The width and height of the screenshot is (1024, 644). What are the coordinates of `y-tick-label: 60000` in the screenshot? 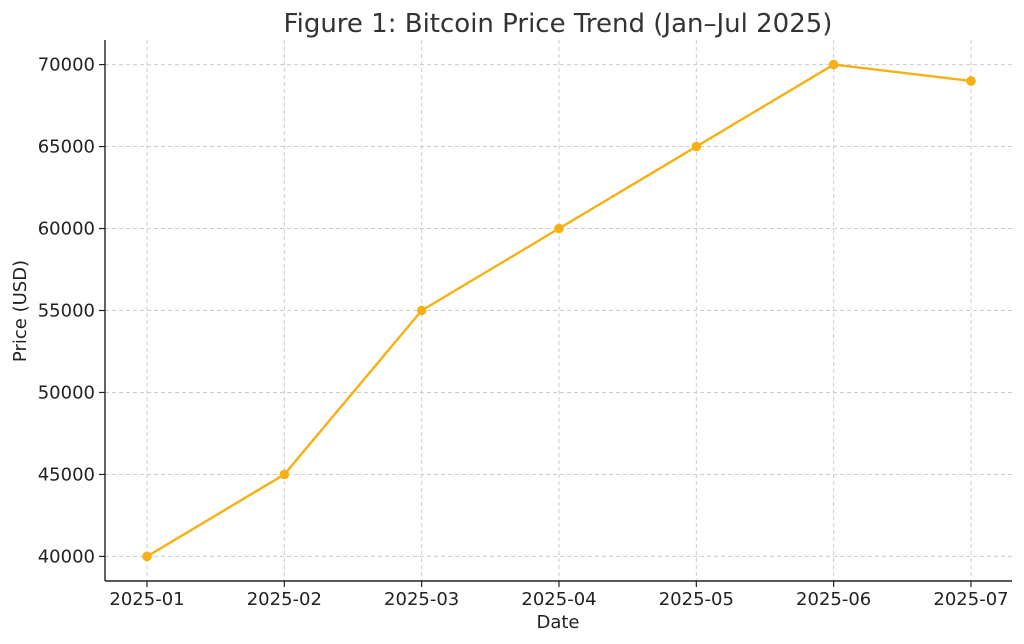 It's located at (66, 229).